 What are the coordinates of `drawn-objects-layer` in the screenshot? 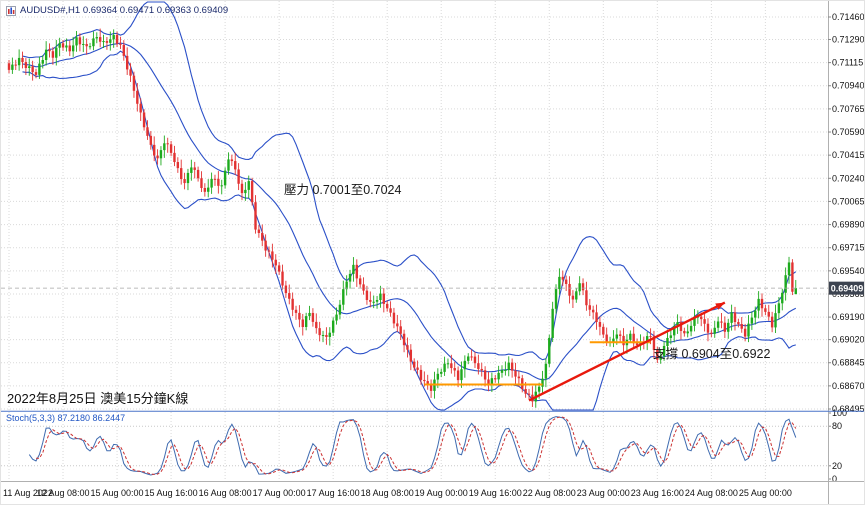 It's located at (575, 351).